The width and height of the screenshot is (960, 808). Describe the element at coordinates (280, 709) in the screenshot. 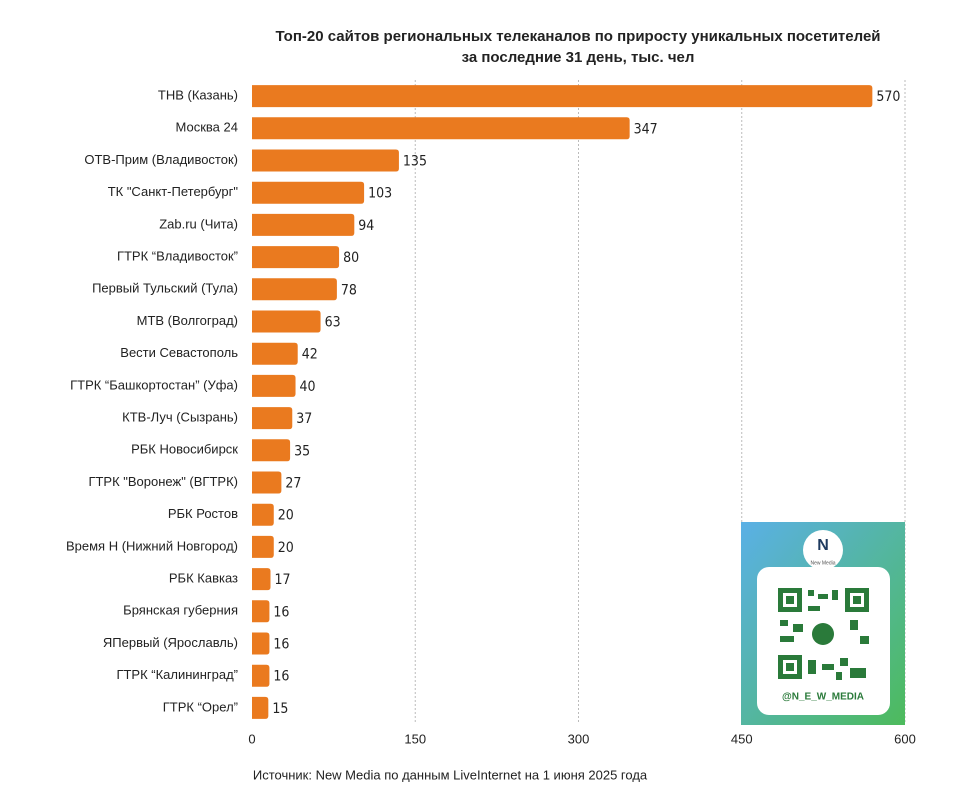

I see `value-label: 15` at that location.